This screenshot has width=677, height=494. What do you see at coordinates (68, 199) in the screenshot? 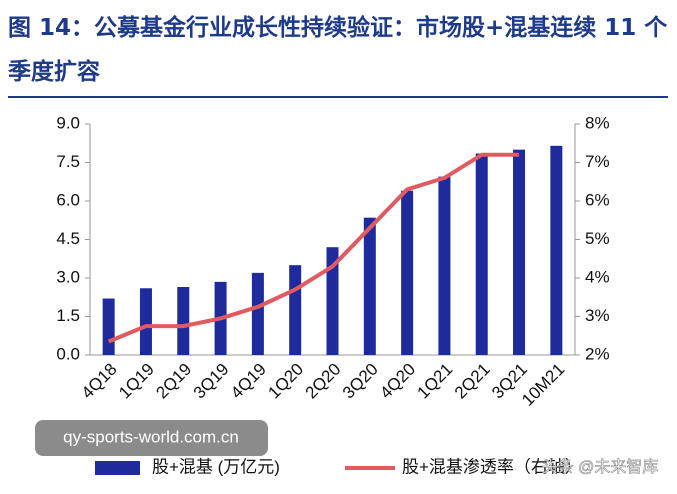
I see `y-tick-label: 6.0` at bounding box center [68, 199].